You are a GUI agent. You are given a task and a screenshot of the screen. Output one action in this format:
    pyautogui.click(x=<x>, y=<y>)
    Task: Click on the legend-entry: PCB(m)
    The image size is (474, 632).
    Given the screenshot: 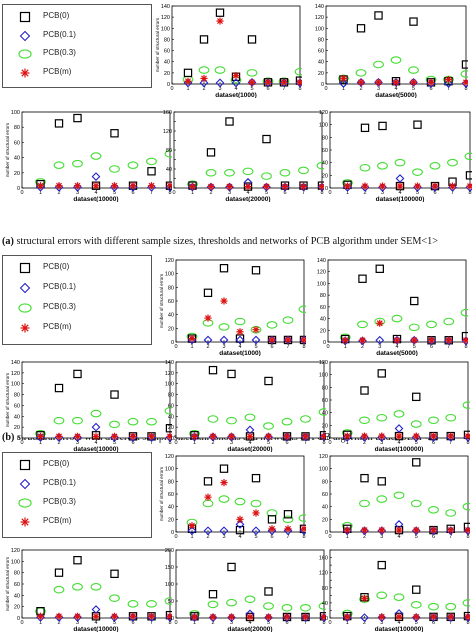 What is the action you would take?
    pyautogui.click(x=77, y=329)
    